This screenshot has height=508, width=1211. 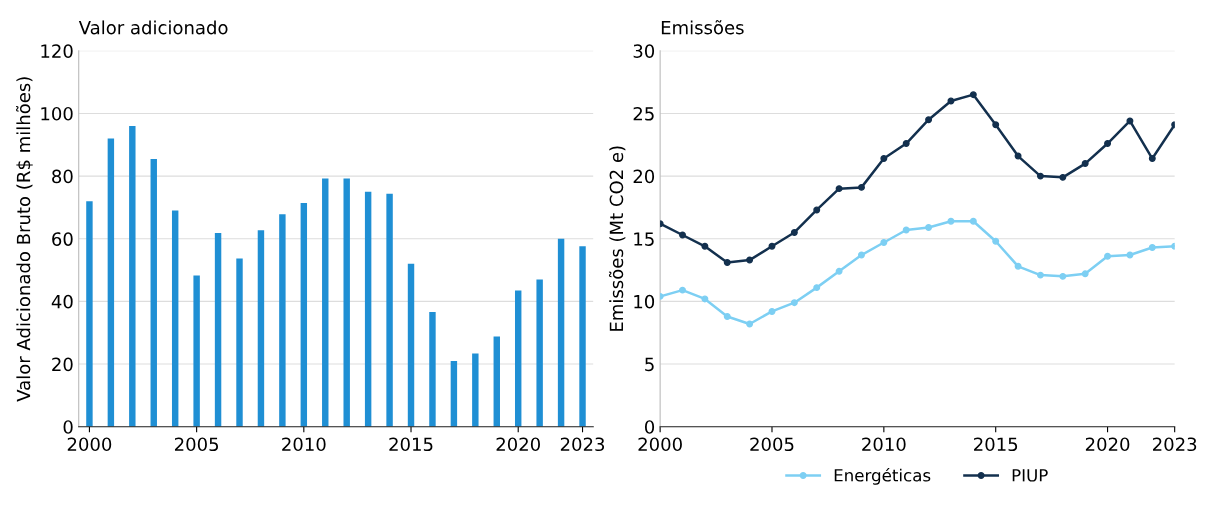 What do you see at coordinates (644, 301) in the screenshot?
I see `y-tick-label: 10` at bounding box center [644, 301].